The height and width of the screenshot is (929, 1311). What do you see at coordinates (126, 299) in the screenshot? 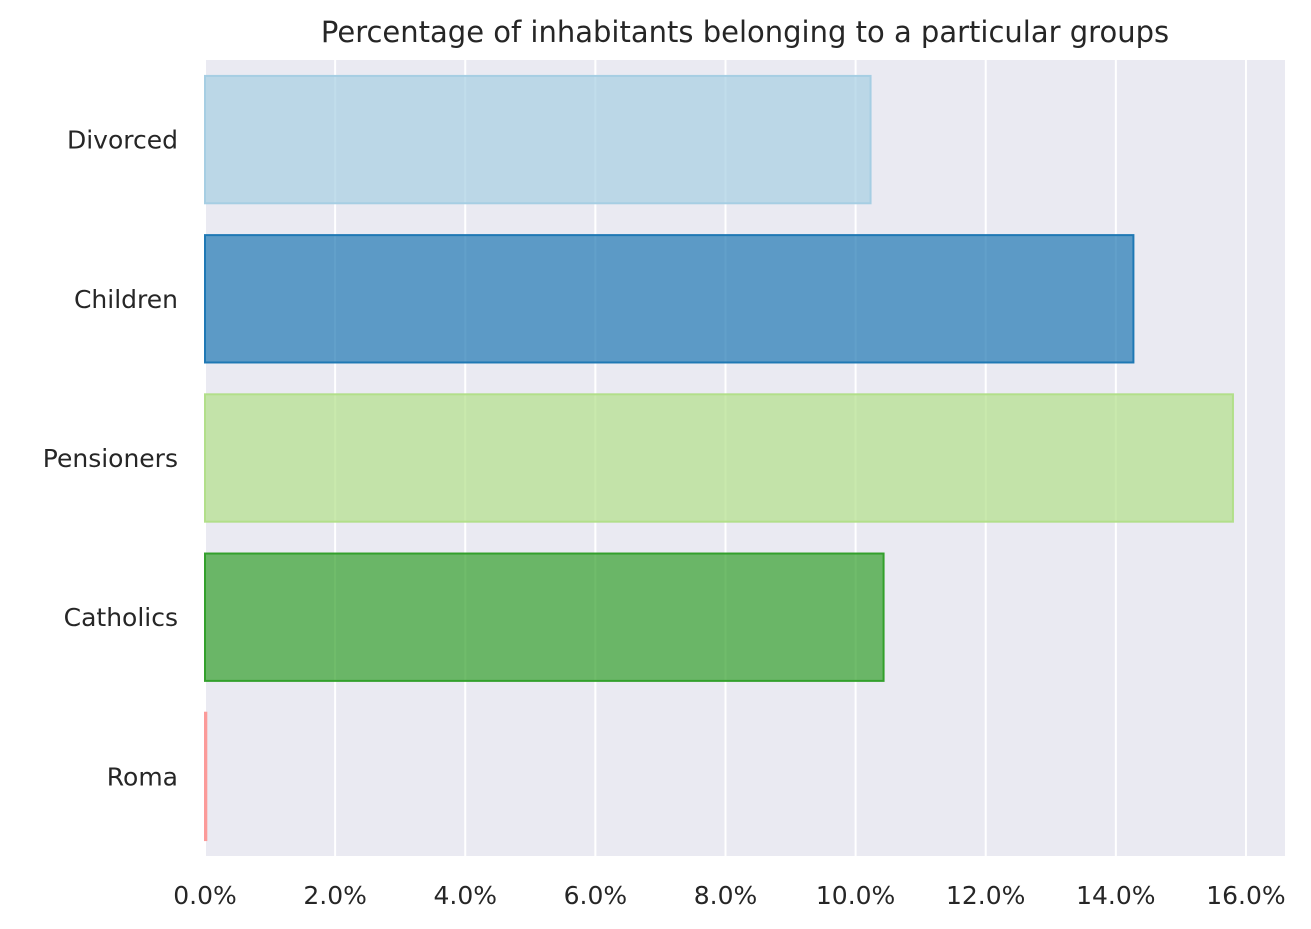
I see `y-tick-label-children: Children` at bounding box center [126, 299].